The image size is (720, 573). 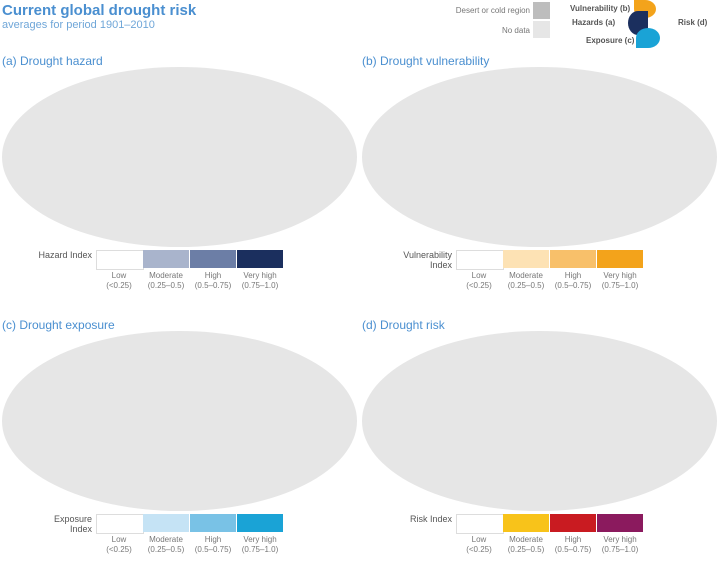 What do you see at coordinates (492, 10) in the screenshot?
I see `desert-label: Desert or cold region` at bounding box center [492, 10].